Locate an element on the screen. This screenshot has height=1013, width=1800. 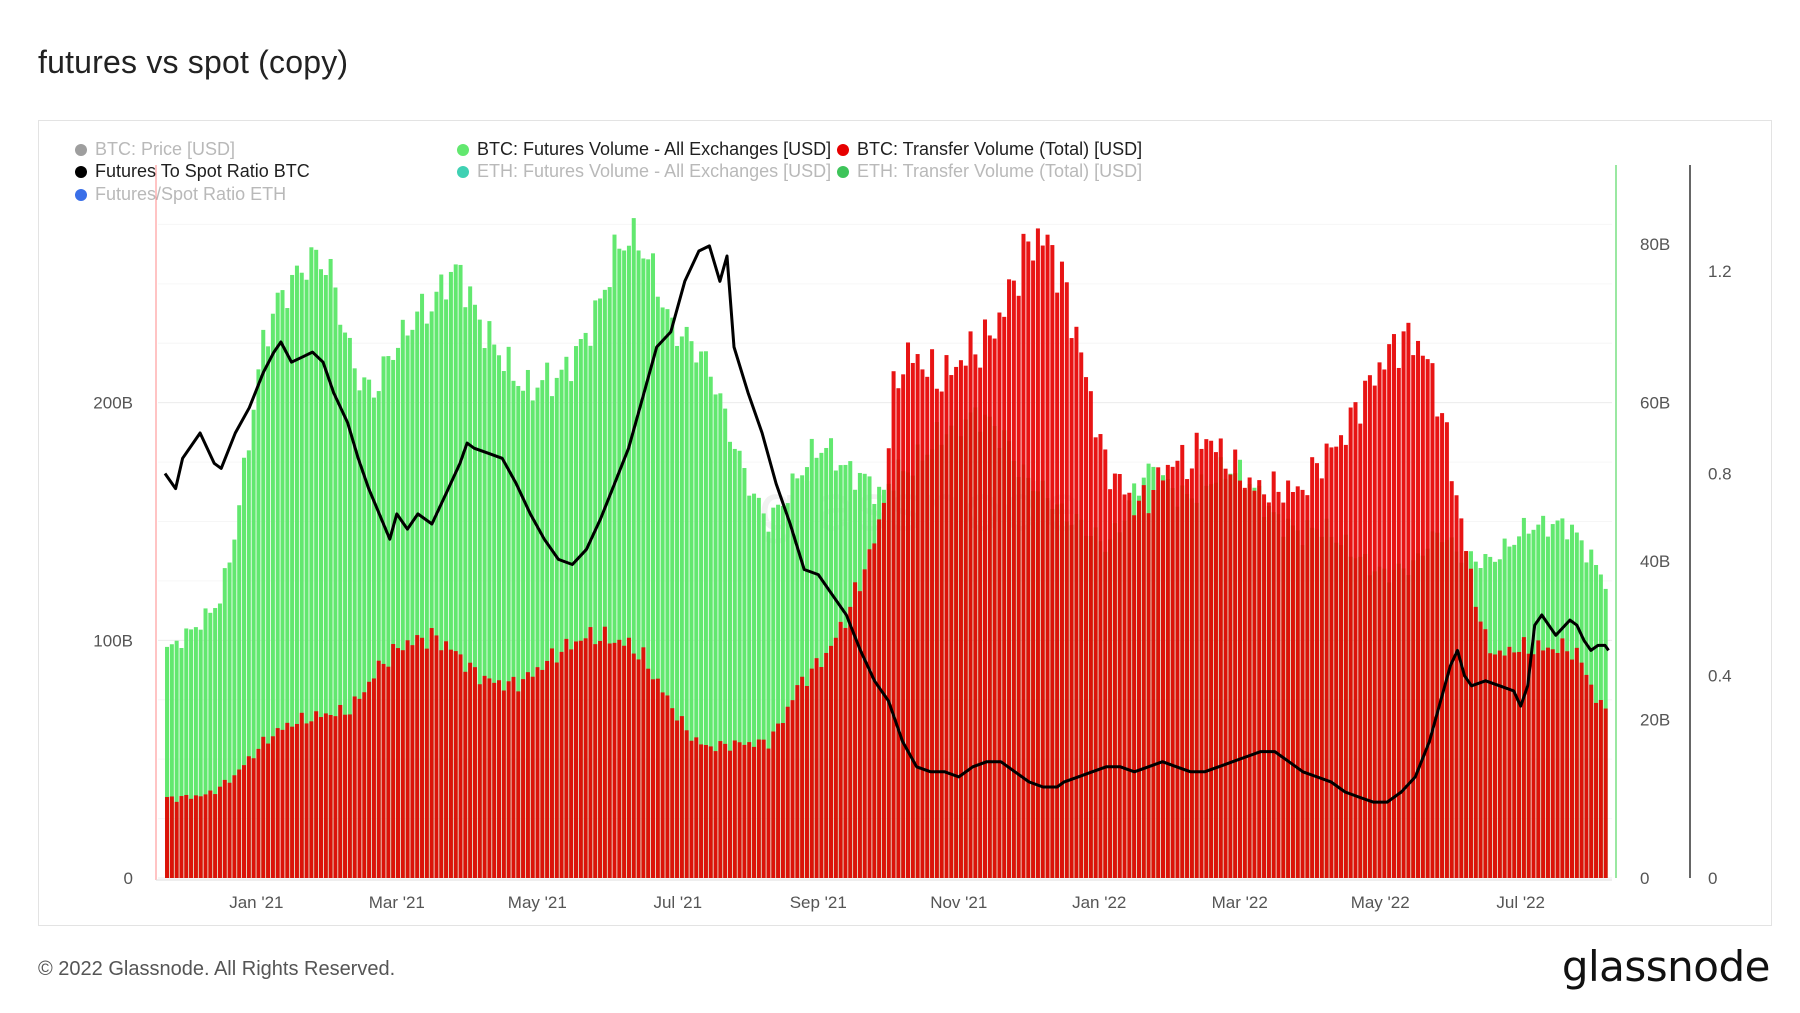
y-right-ratio-tick-label: 0.4 is located at coordinates (1720, 676).